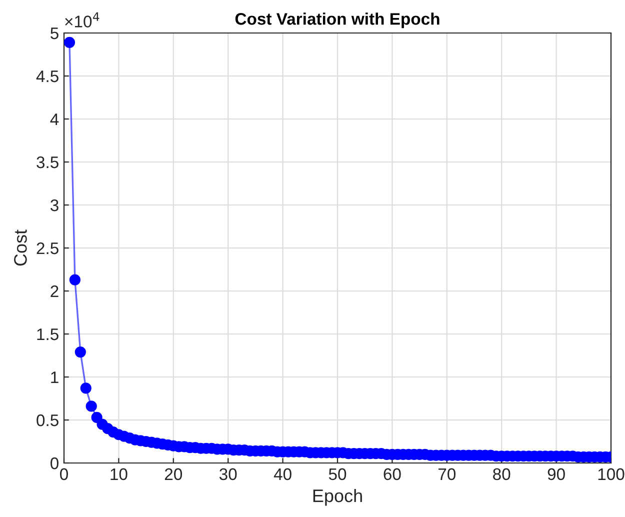  I want to click on y-tick-label: 2.5, so click(47, 248).